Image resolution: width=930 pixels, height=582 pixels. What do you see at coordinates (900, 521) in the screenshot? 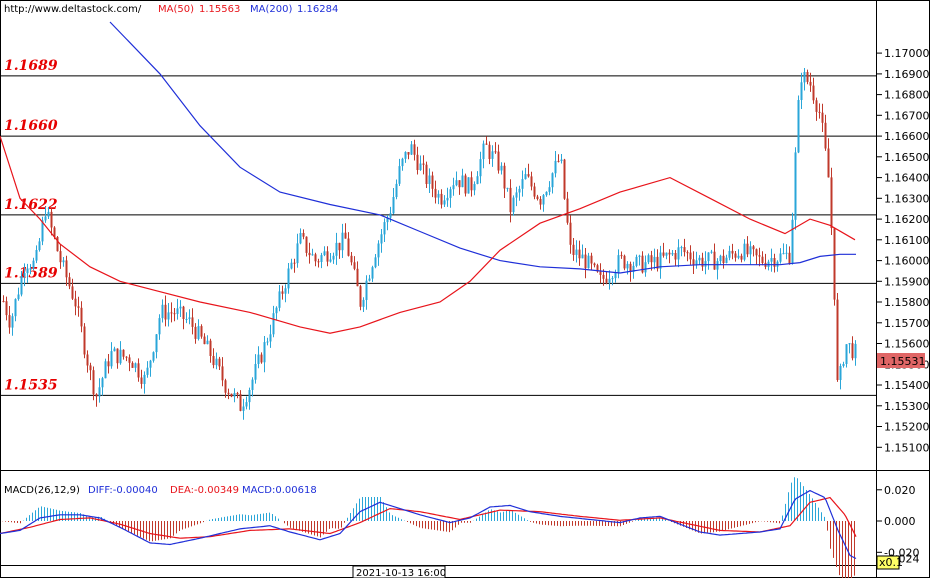
I see `macd-y-tick-label: 0.000` at bounding box center [900, 521].